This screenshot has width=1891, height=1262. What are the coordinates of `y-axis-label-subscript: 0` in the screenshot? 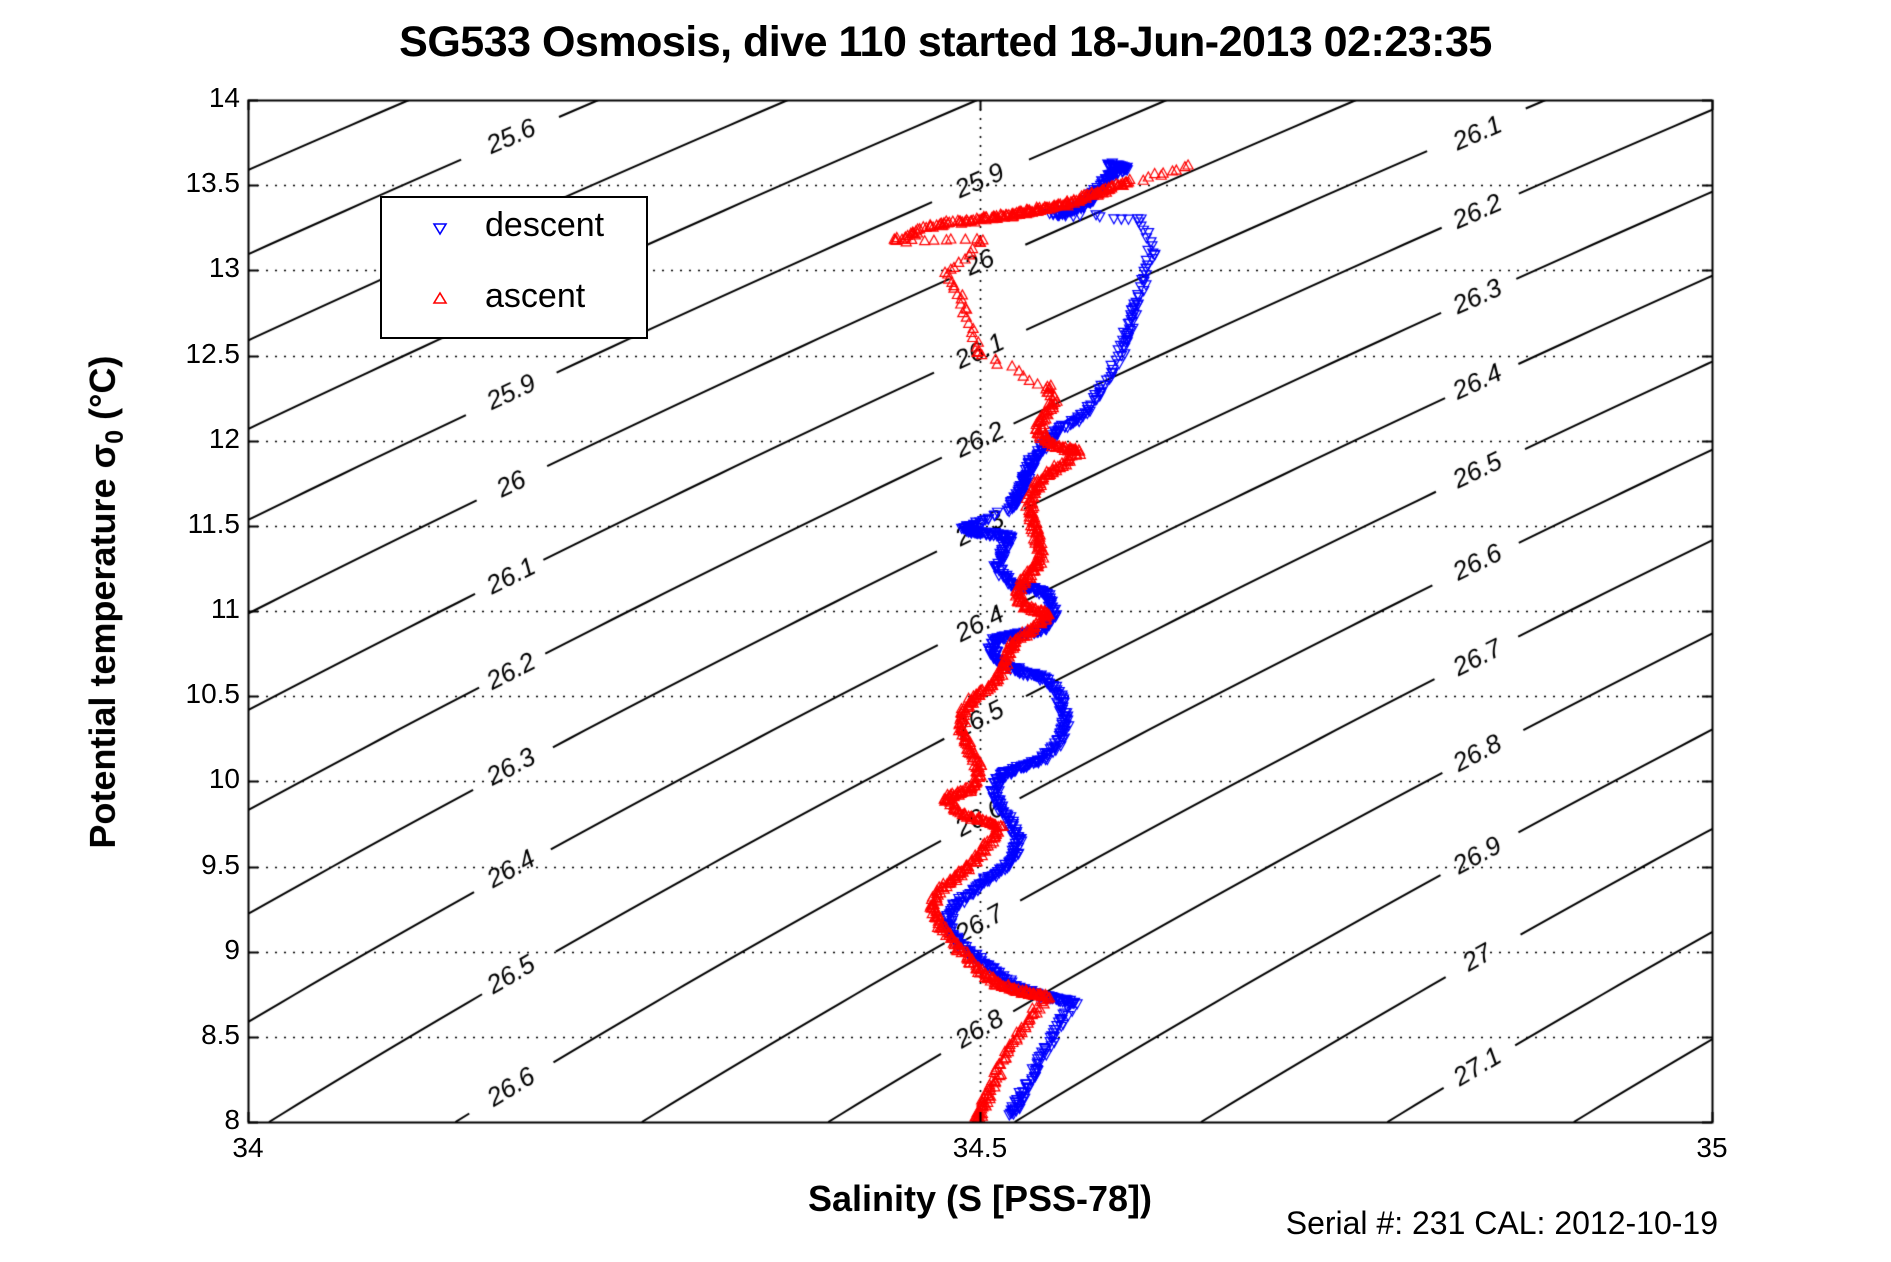 It's located at (115, 436).